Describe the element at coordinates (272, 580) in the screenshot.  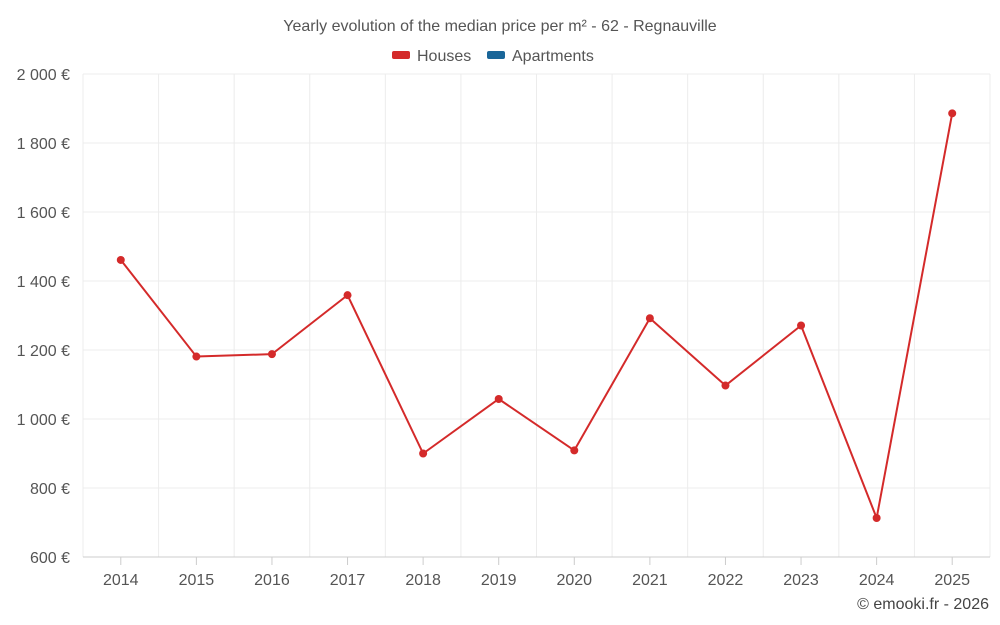
I see `x-tick-label: 2016` at that location.